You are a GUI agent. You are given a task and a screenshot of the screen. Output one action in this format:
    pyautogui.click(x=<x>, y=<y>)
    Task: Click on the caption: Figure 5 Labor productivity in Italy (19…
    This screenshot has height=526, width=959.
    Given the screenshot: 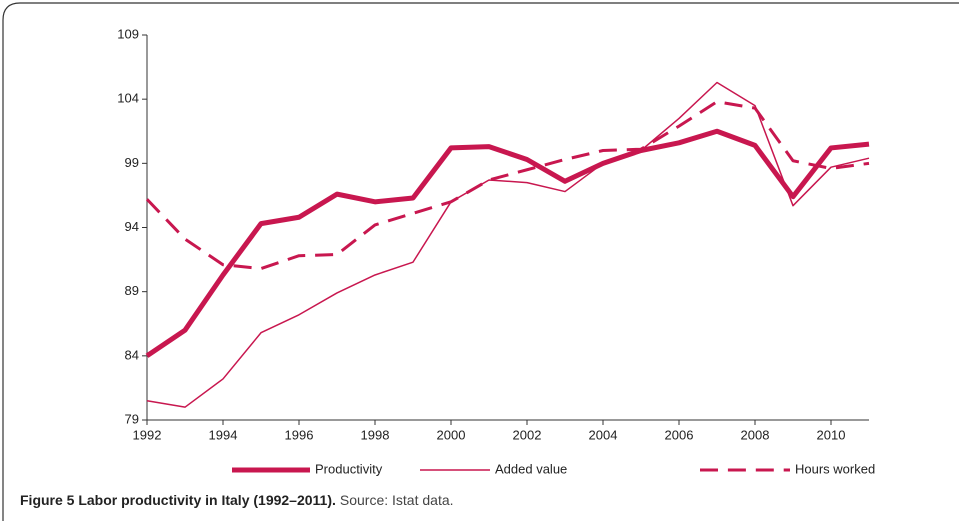 What is the action you would take?
    pyautogui.click(x=237, y=500)
    